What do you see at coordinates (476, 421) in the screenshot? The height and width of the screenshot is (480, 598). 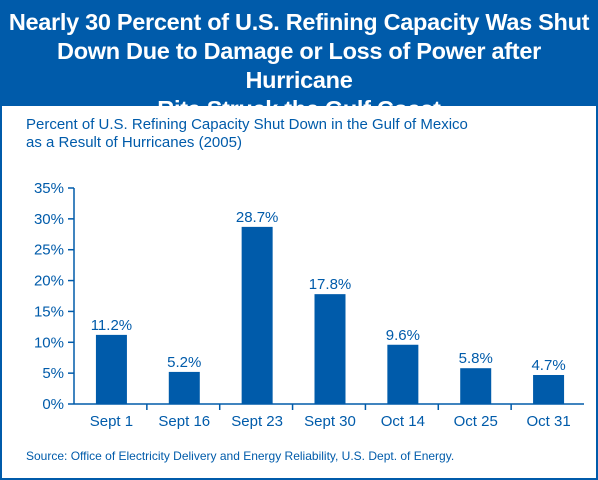 I see `x-tick-label: Oct 25` at bounding box center [476, 421].